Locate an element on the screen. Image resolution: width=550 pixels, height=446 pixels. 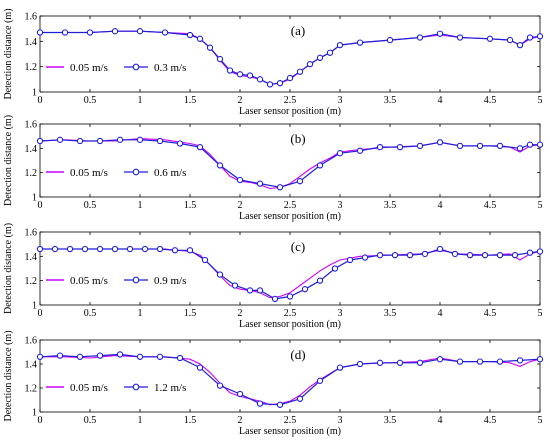
x-axis-label: Laser sensor position (m) is located at coordinates (290, 324).